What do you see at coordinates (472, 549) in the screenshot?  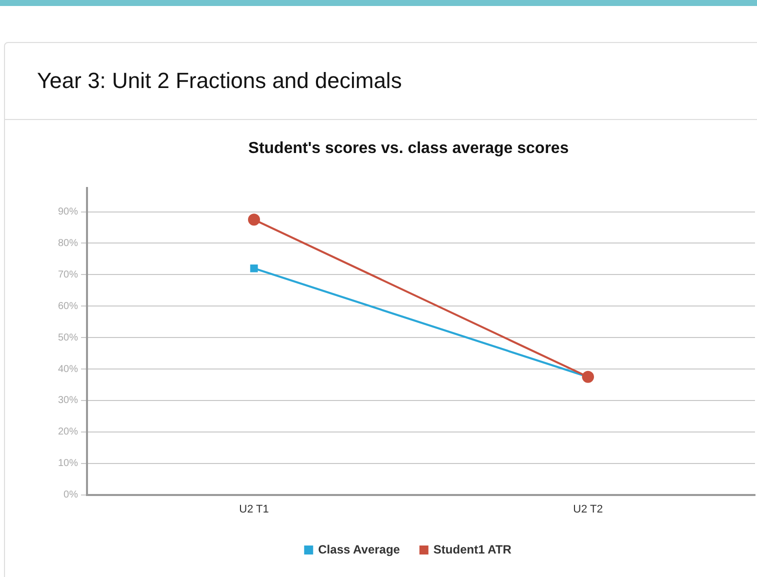 I see `legend-label: Student1 ATR` at bounding box center [472, 549].